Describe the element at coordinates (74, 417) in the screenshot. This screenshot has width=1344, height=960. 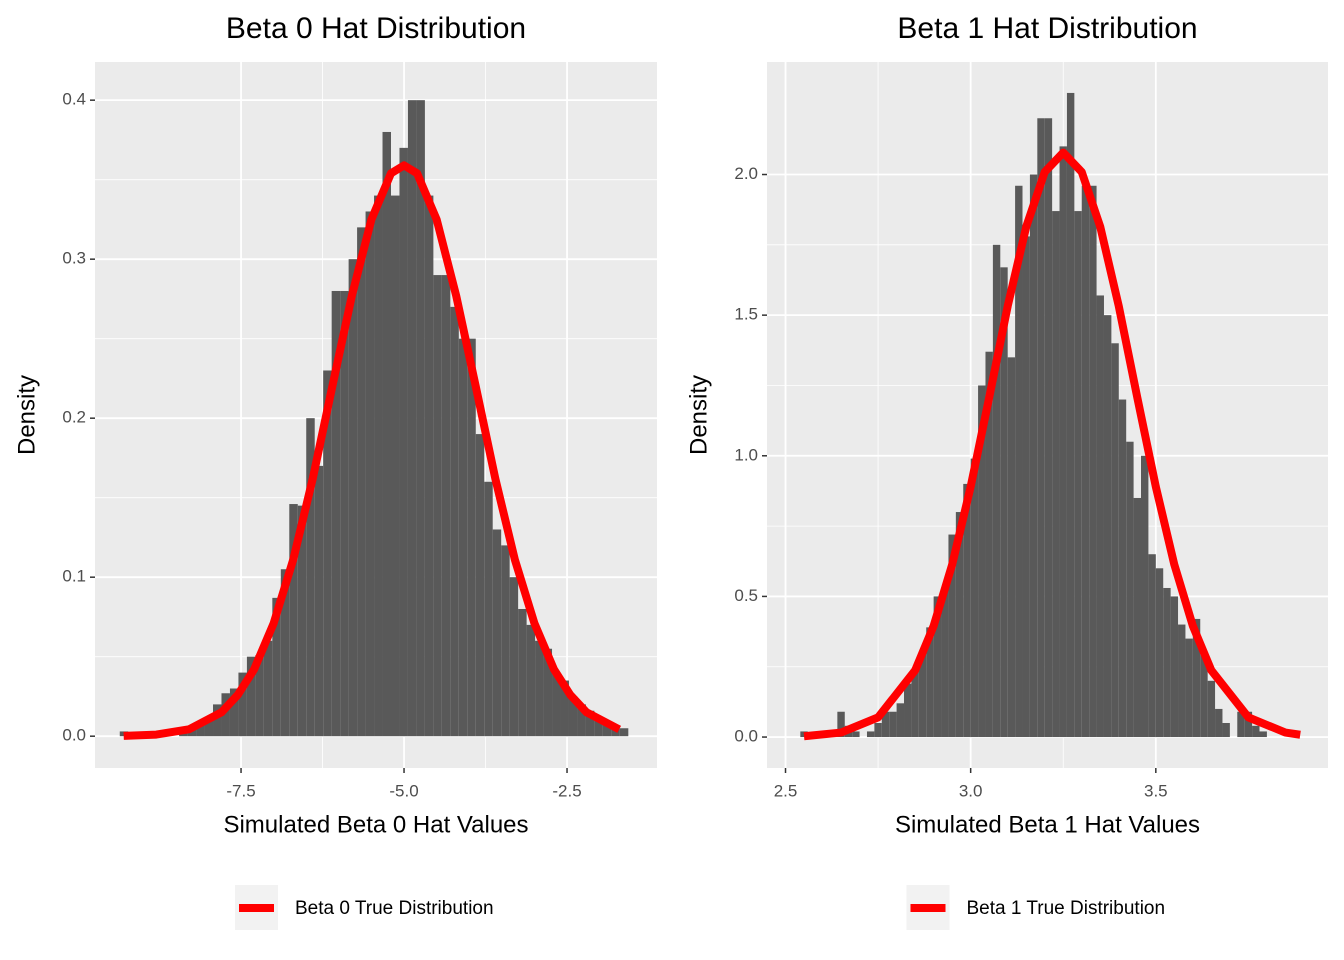
I see `y-tick-label: 0.2` at that location.